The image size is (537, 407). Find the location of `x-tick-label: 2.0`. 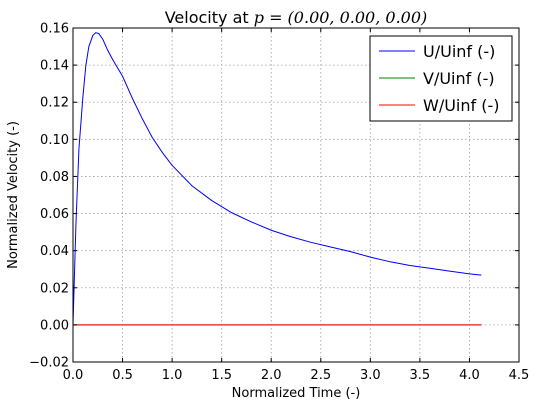

x-tick-label: 2.0 is located at coordinates (271, 375).